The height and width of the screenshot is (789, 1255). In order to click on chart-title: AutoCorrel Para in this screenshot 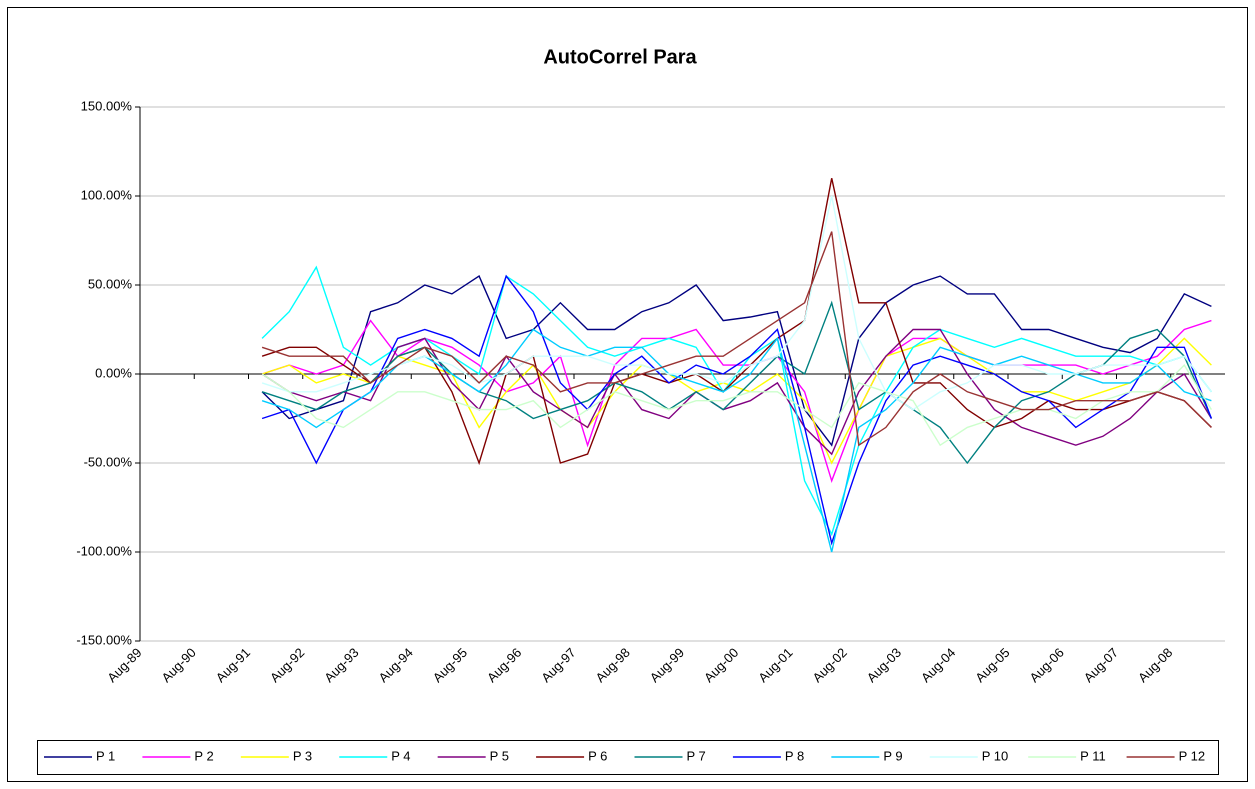, I will do `click(620, 57)`.